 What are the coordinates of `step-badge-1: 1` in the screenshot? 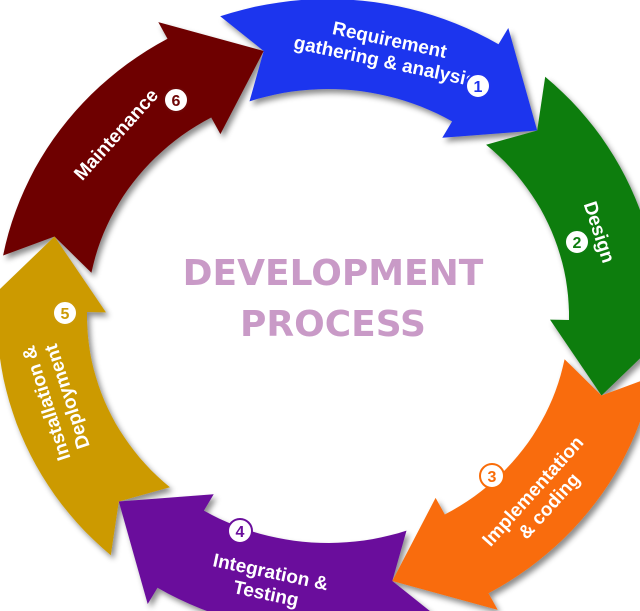 It's located at (478, 86).